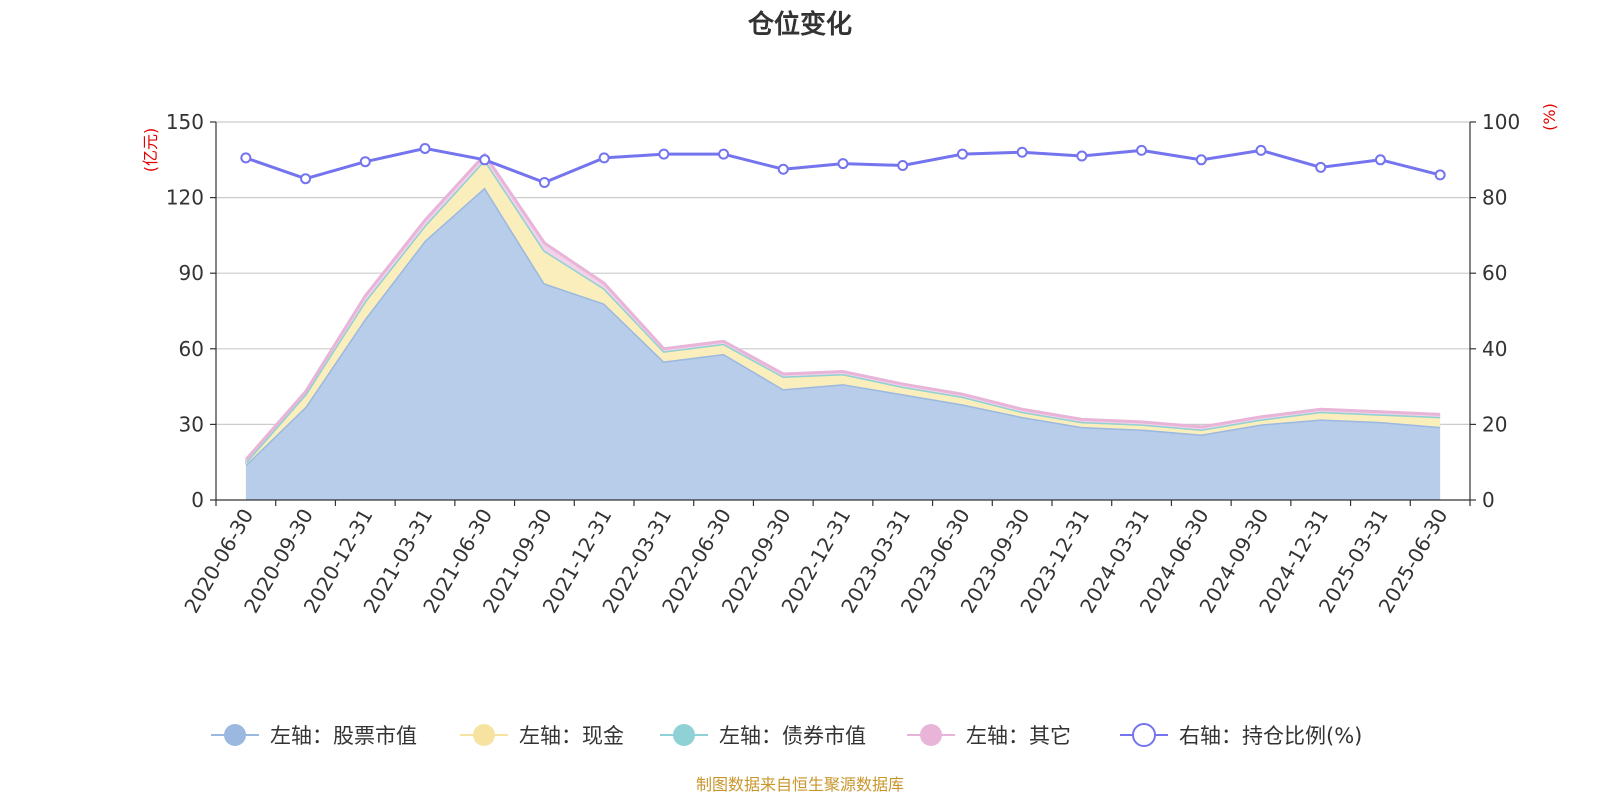 The height and width of the screenshot is (800, 1600). I want to click on right-axis-unit: (%), so click(1549, 117).